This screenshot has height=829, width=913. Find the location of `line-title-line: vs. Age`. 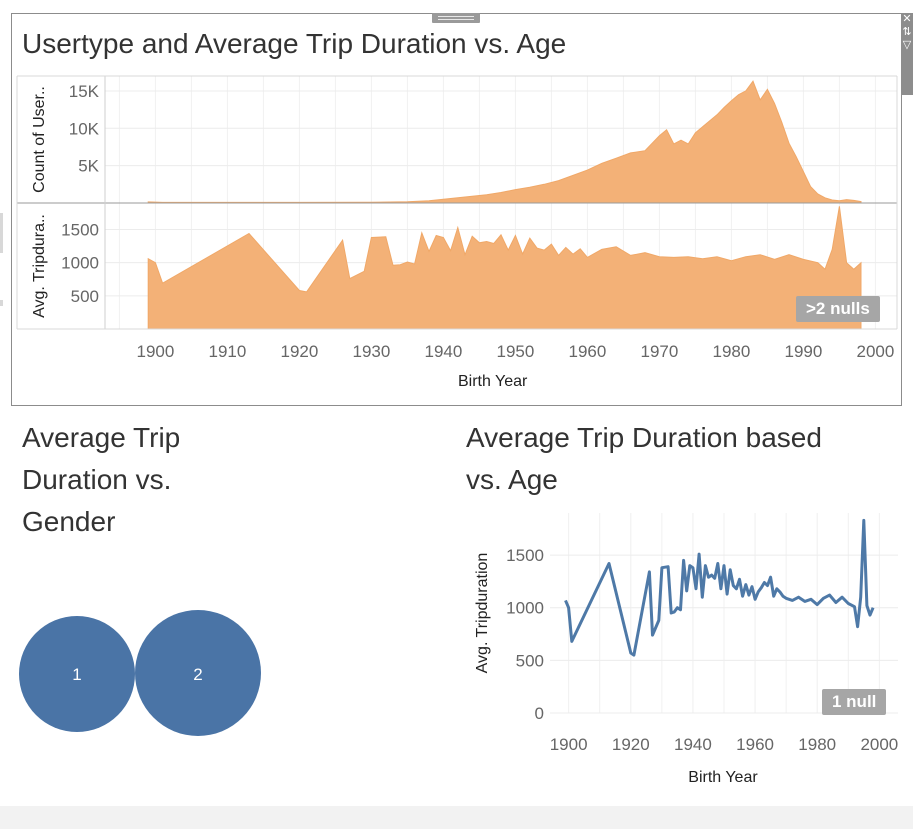

line-title-line: vs. Age is located at coordinates (512, 479).